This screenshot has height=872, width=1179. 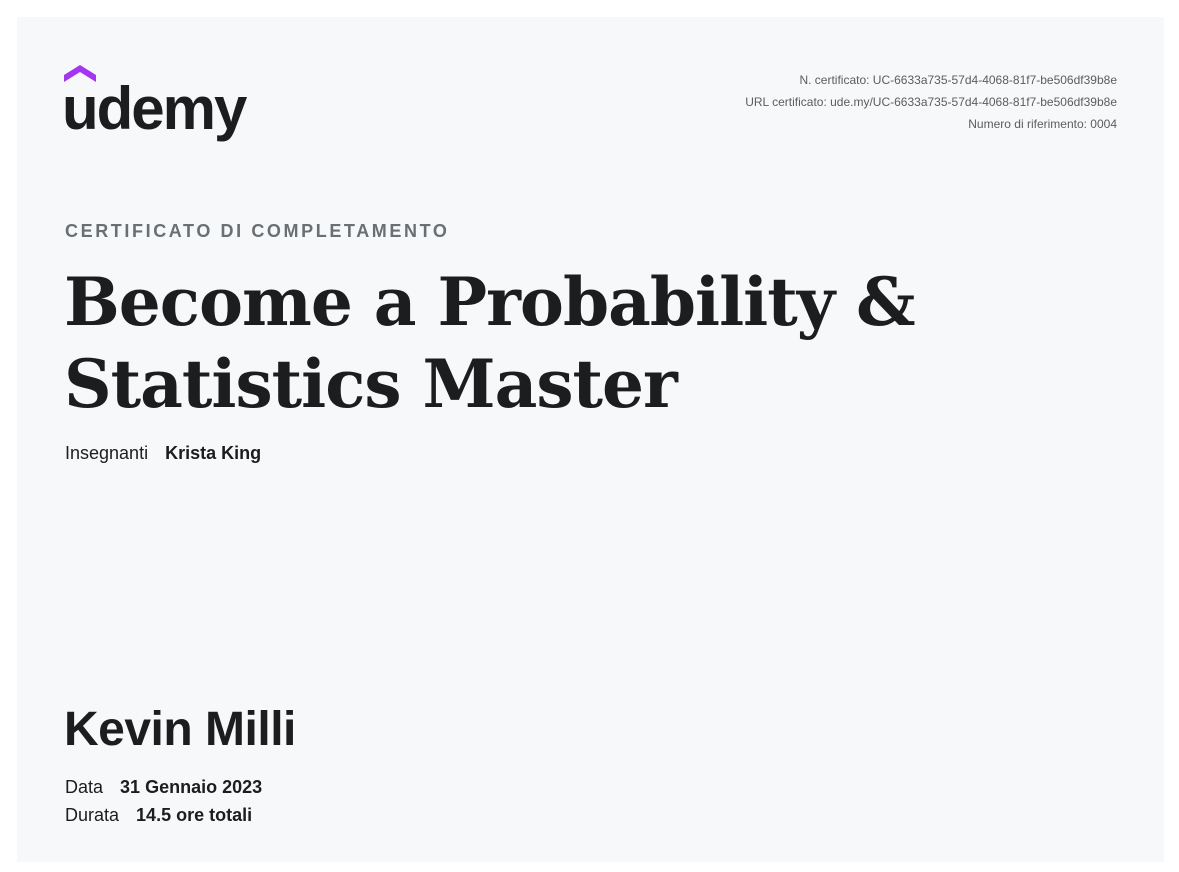 I want to click on date-value: 31 Gennaio 2023, so click(x=191, y=787).